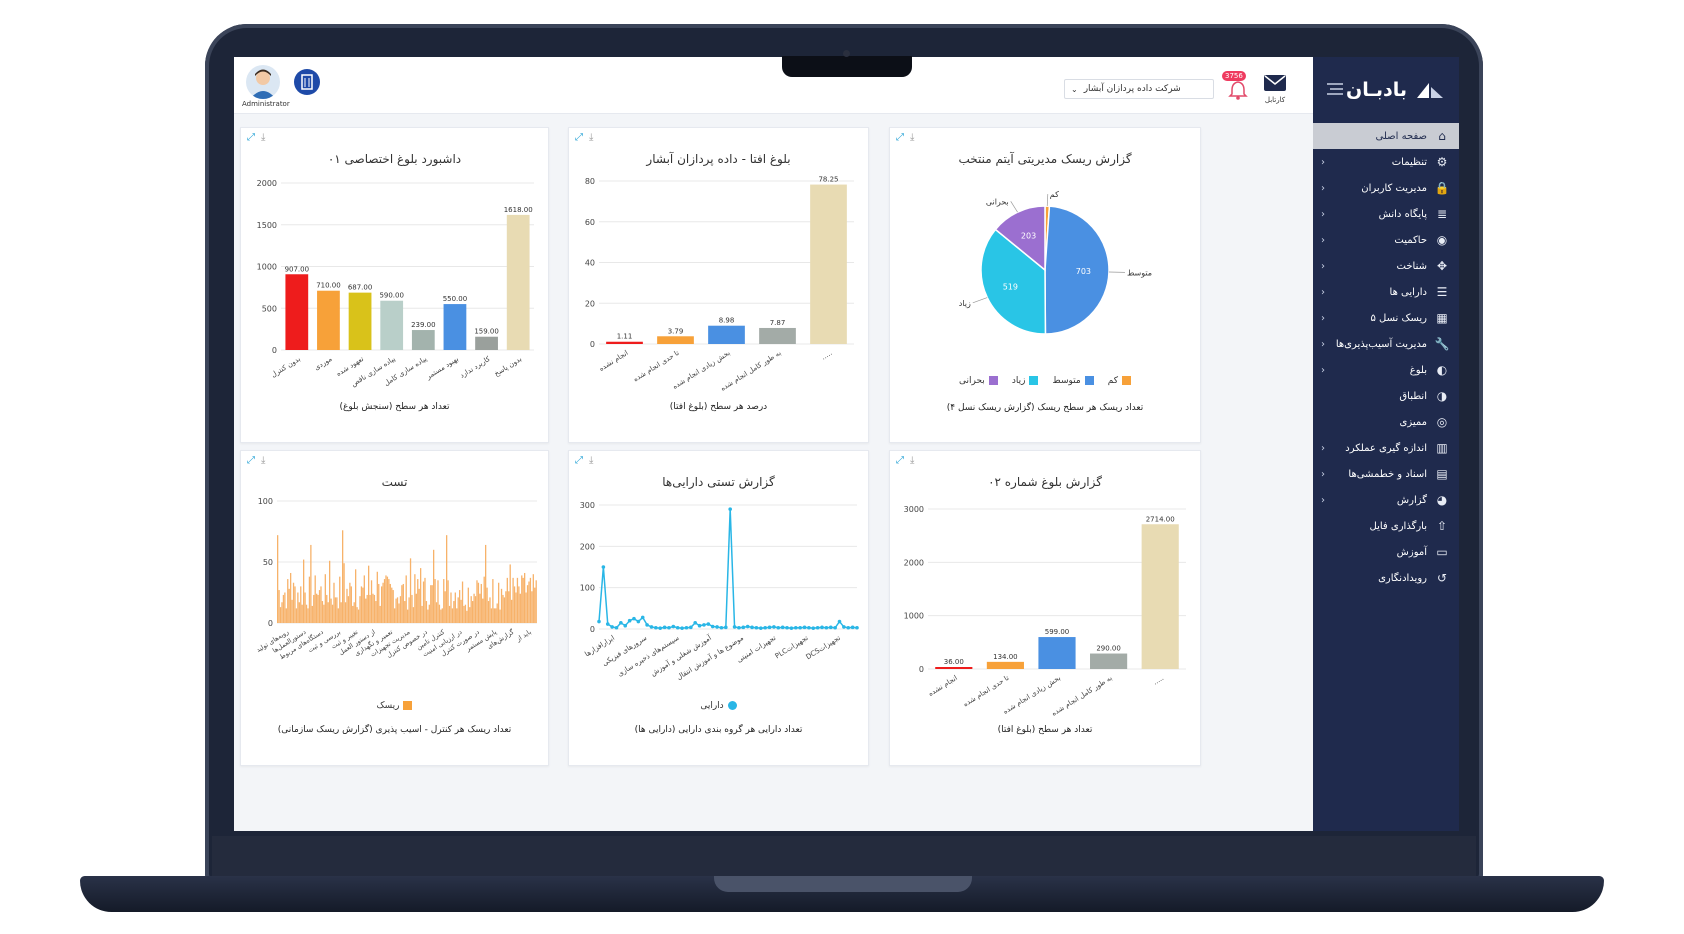 Image resolution: width=1684 pixels, height=934 pixels. Describe the element at coordinates (1386, 240) in the screenshot. I see `sidebar-item: ◉ حاکمیت ‹` at that location.